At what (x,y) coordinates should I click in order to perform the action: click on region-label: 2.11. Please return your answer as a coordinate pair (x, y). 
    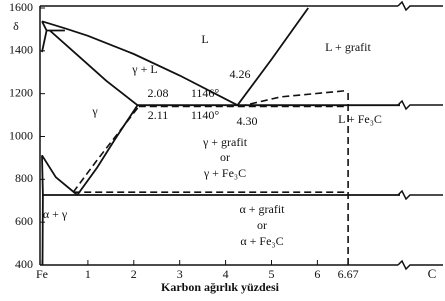
    Looking at the image, I should click on (158, 115).